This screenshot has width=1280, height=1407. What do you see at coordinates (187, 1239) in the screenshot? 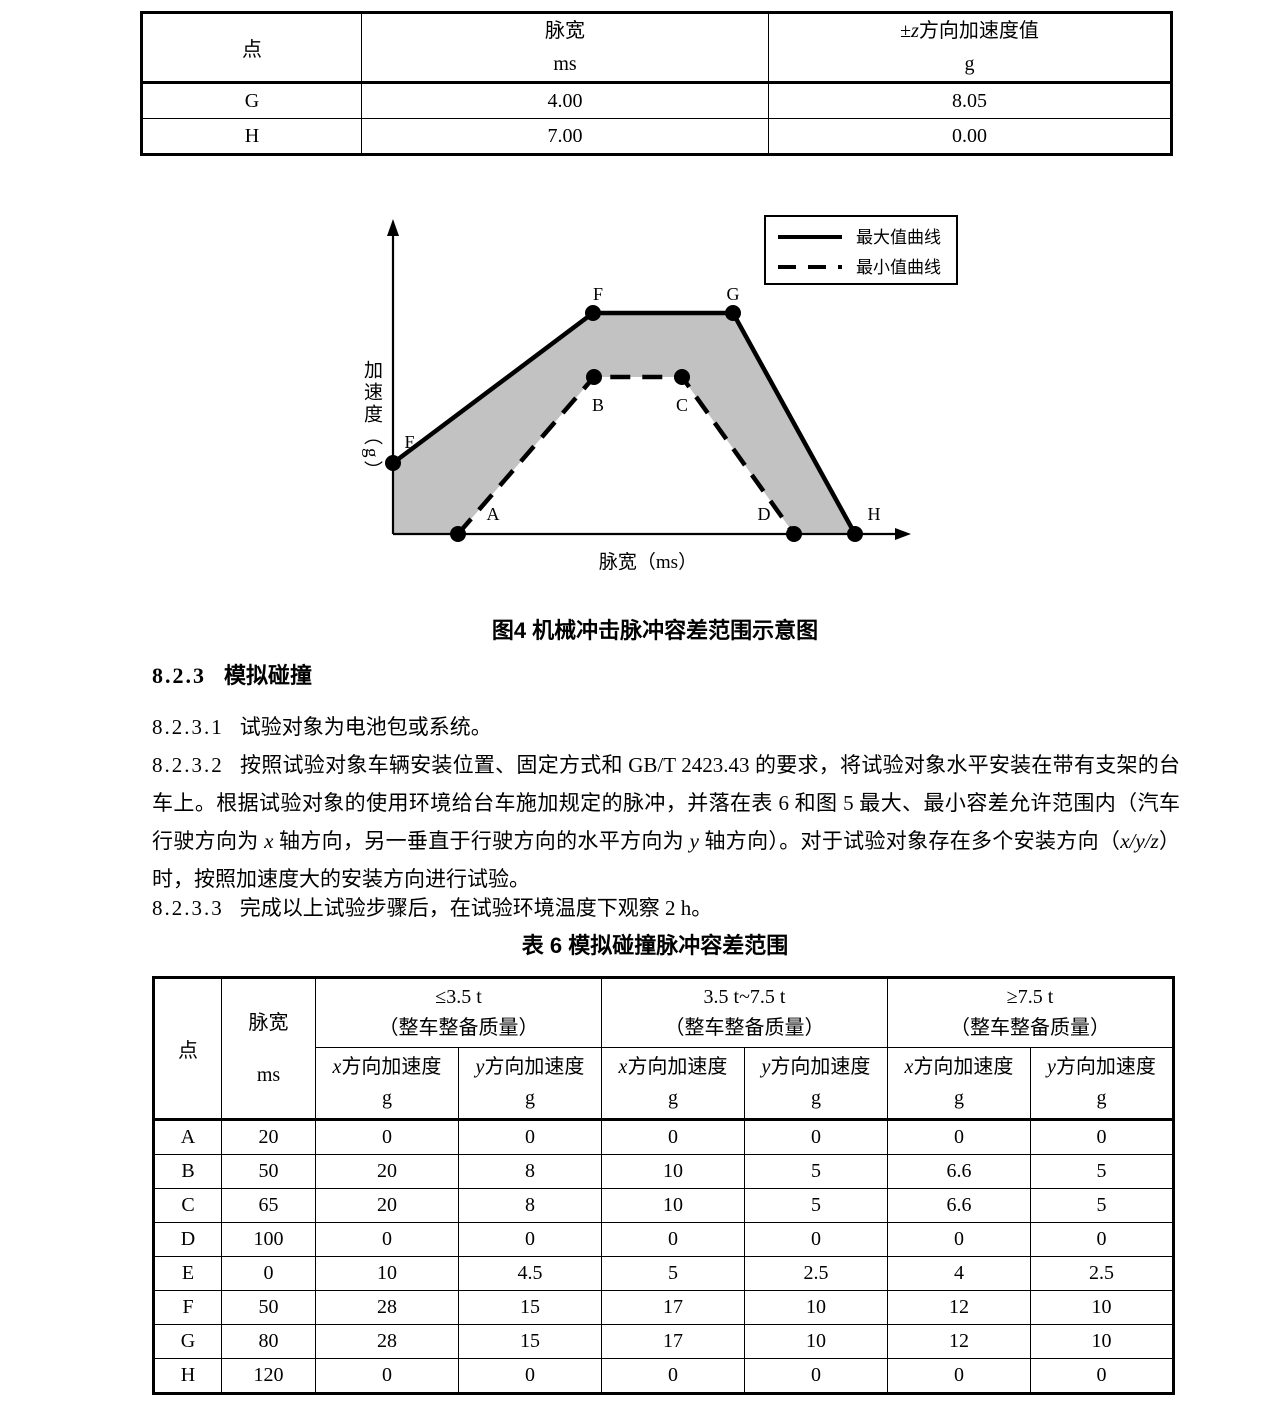
I see `point-cell: D` at bounding box center [187, 1239].